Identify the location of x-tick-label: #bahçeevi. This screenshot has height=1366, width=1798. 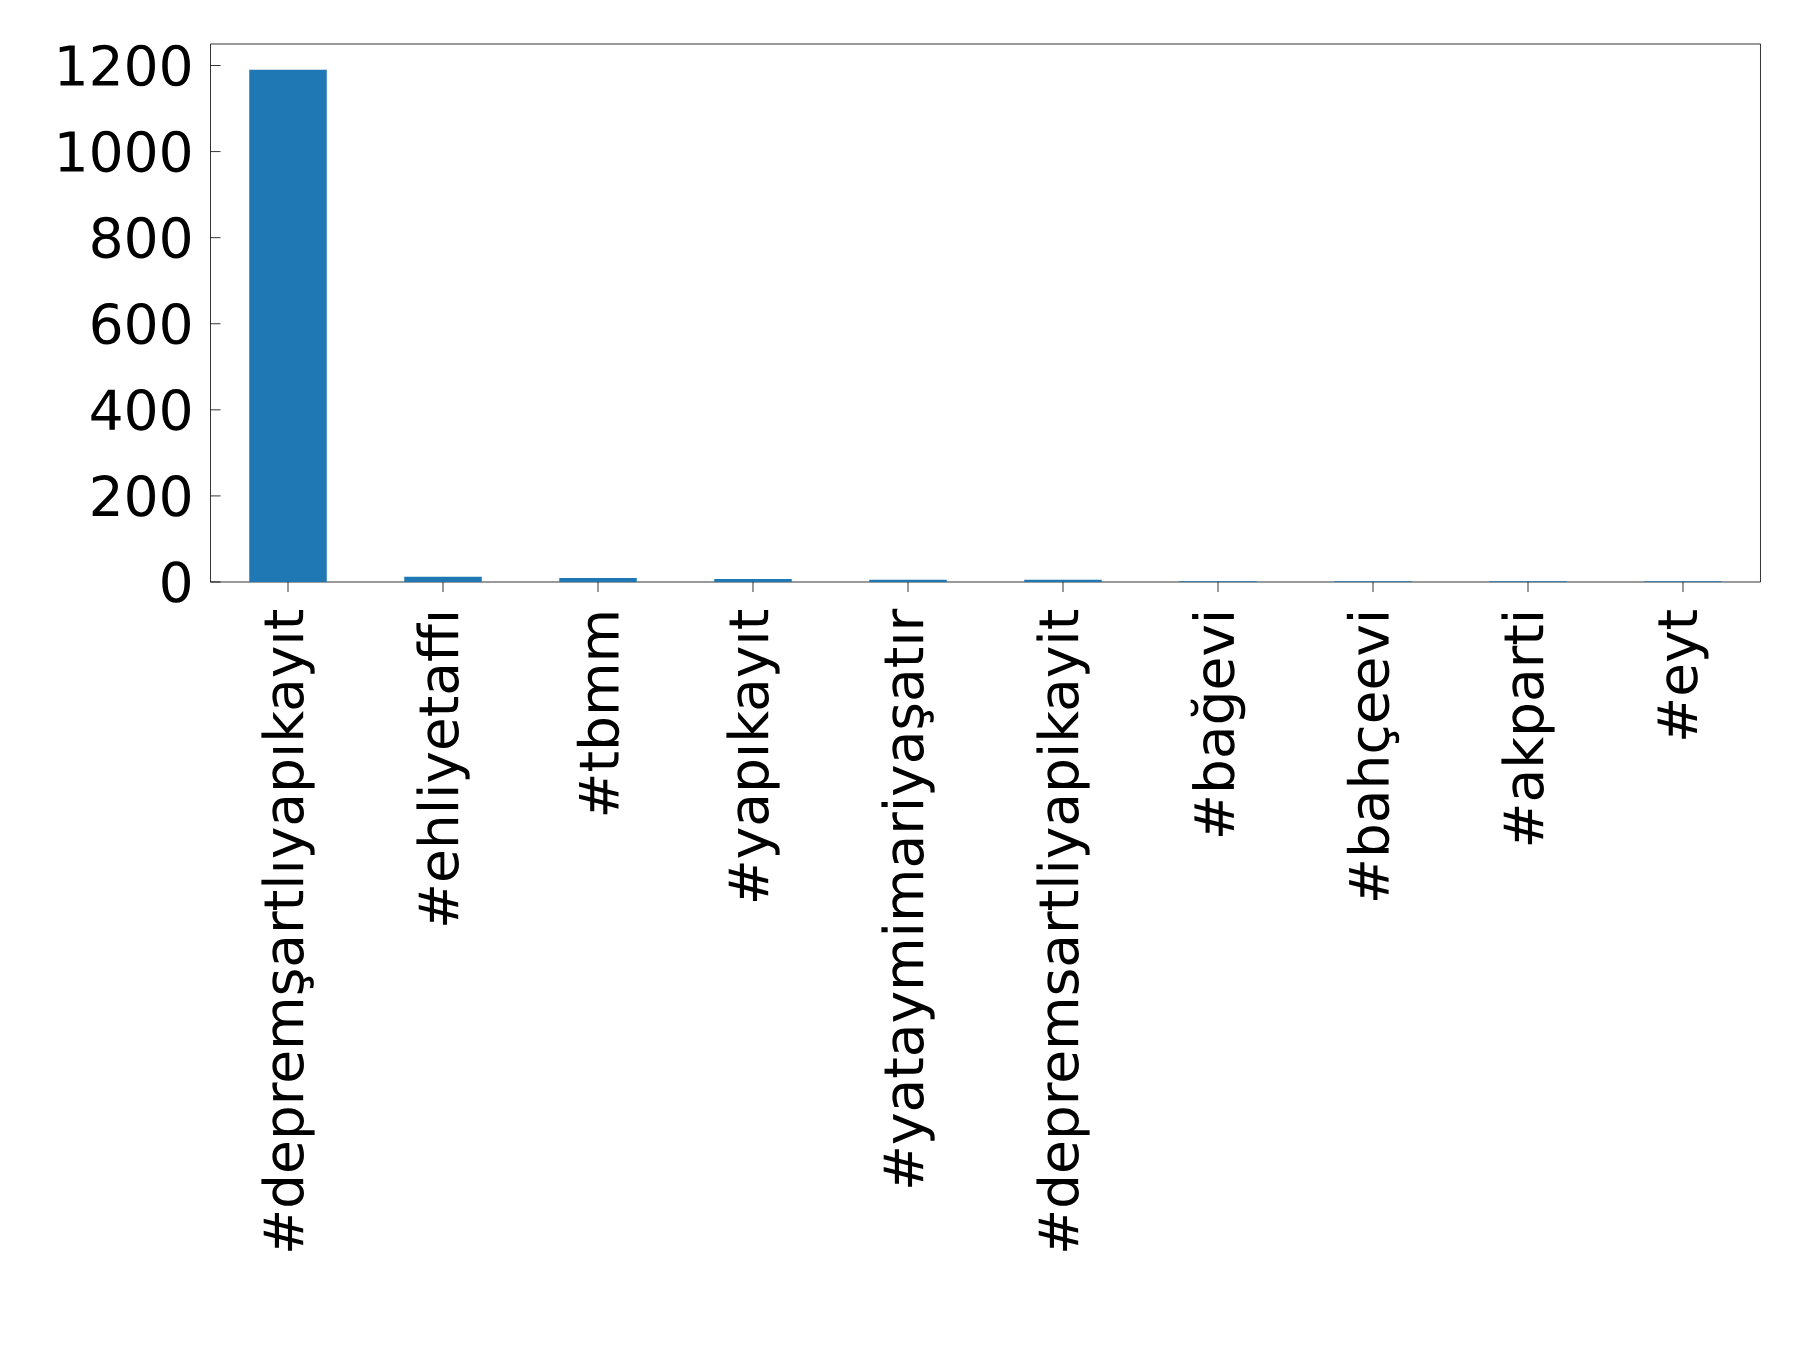
(1373, 756).